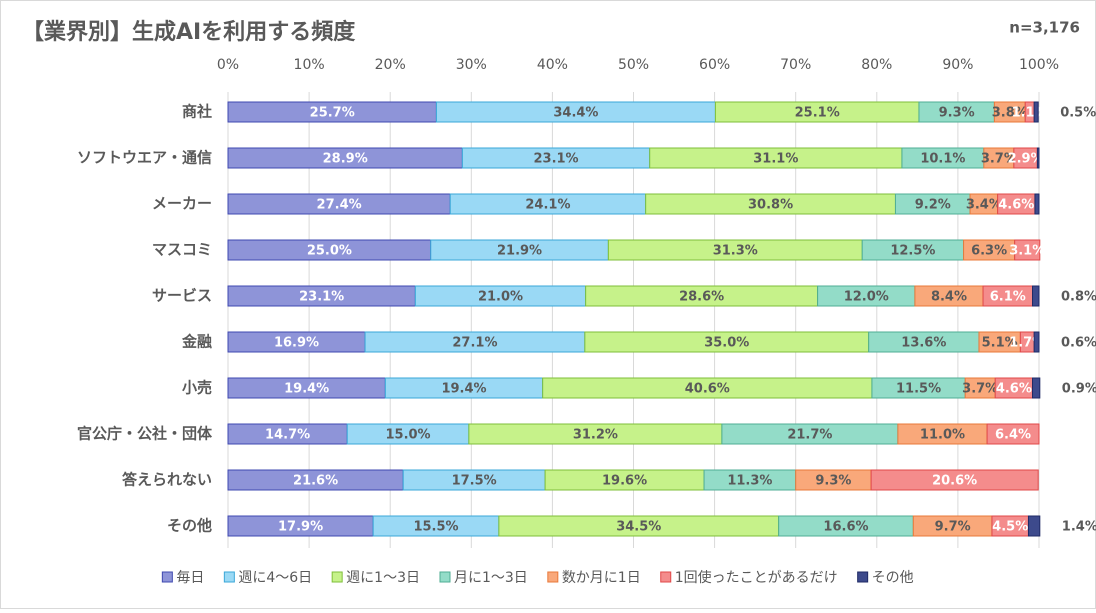 The height and width of the screenshot is (613, 1096). What do you see at coordinates (575, 113) in the screenshot?
I see `data-label: 34.4%` at bounding box center [575, 113].